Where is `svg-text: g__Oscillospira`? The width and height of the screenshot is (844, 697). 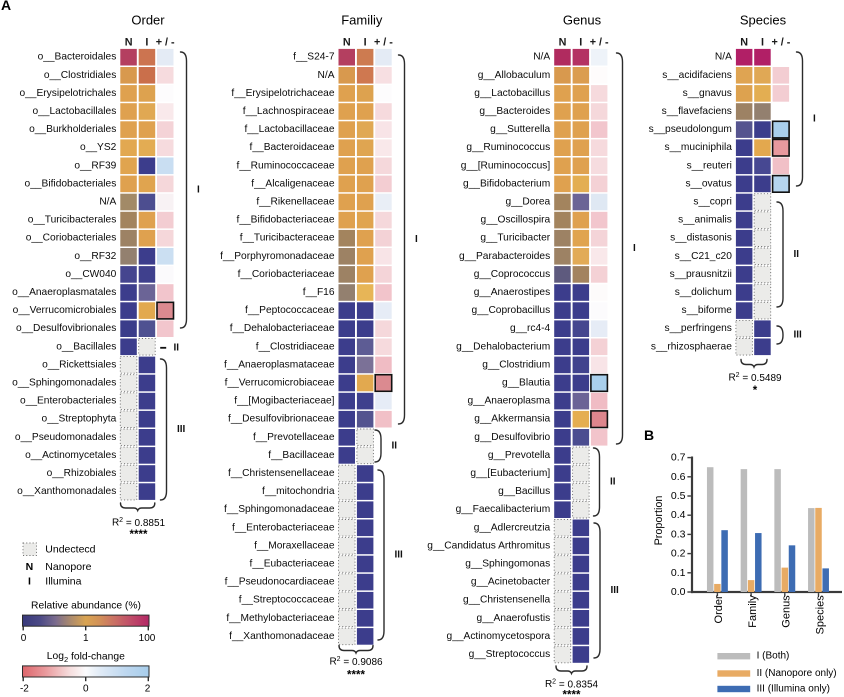 svg-text: g__Oscillospira is located at coordinates (516, 220).